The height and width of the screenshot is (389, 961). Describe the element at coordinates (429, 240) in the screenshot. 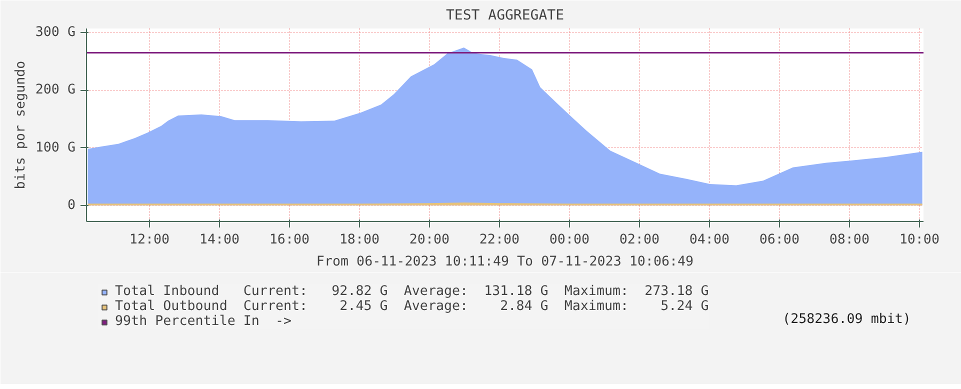

I see `x-tick-label: 20:00` at that location.